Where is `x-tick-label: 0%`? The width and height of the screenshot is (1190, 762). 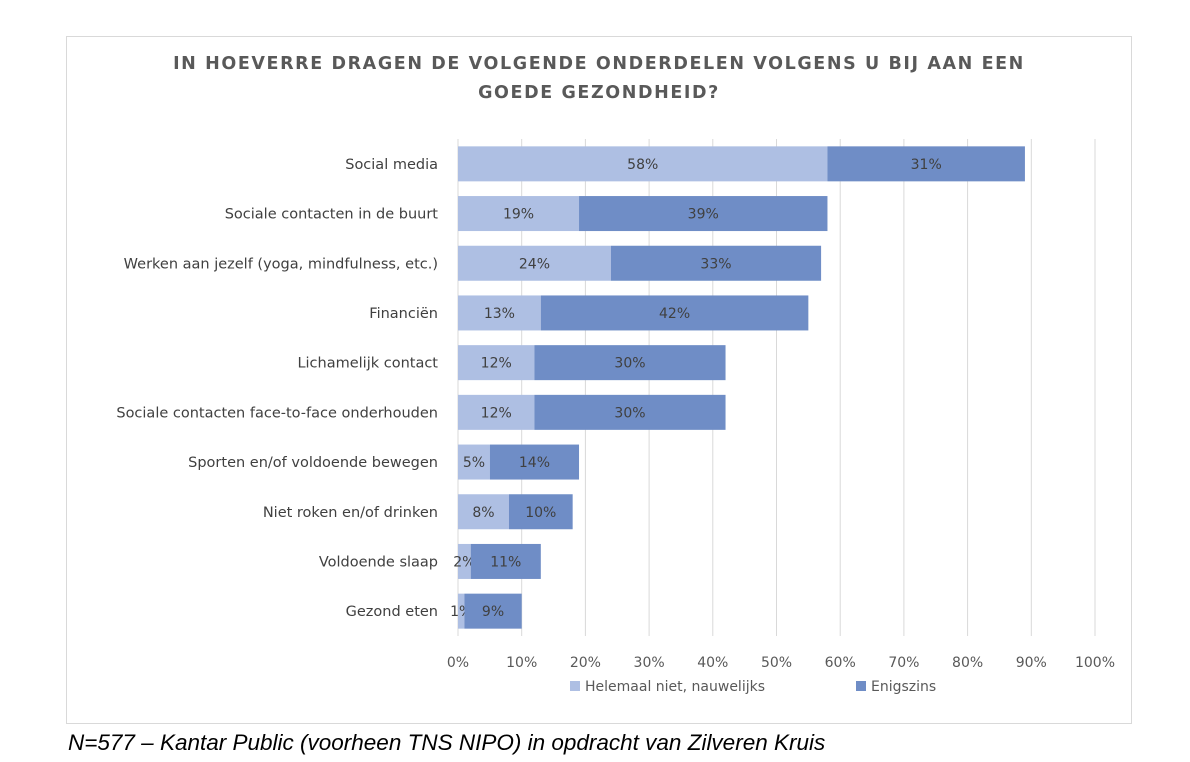
x-tick-label: 0% is located at coordinates (458, 663).